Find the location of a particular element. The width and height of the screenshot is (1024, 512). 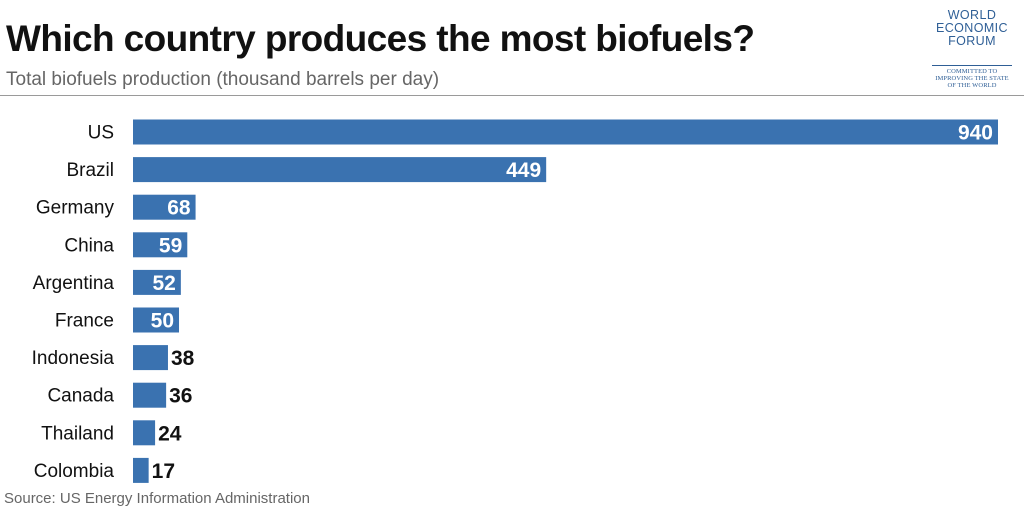

bar-indonesia is located at coordinates (150, 358).